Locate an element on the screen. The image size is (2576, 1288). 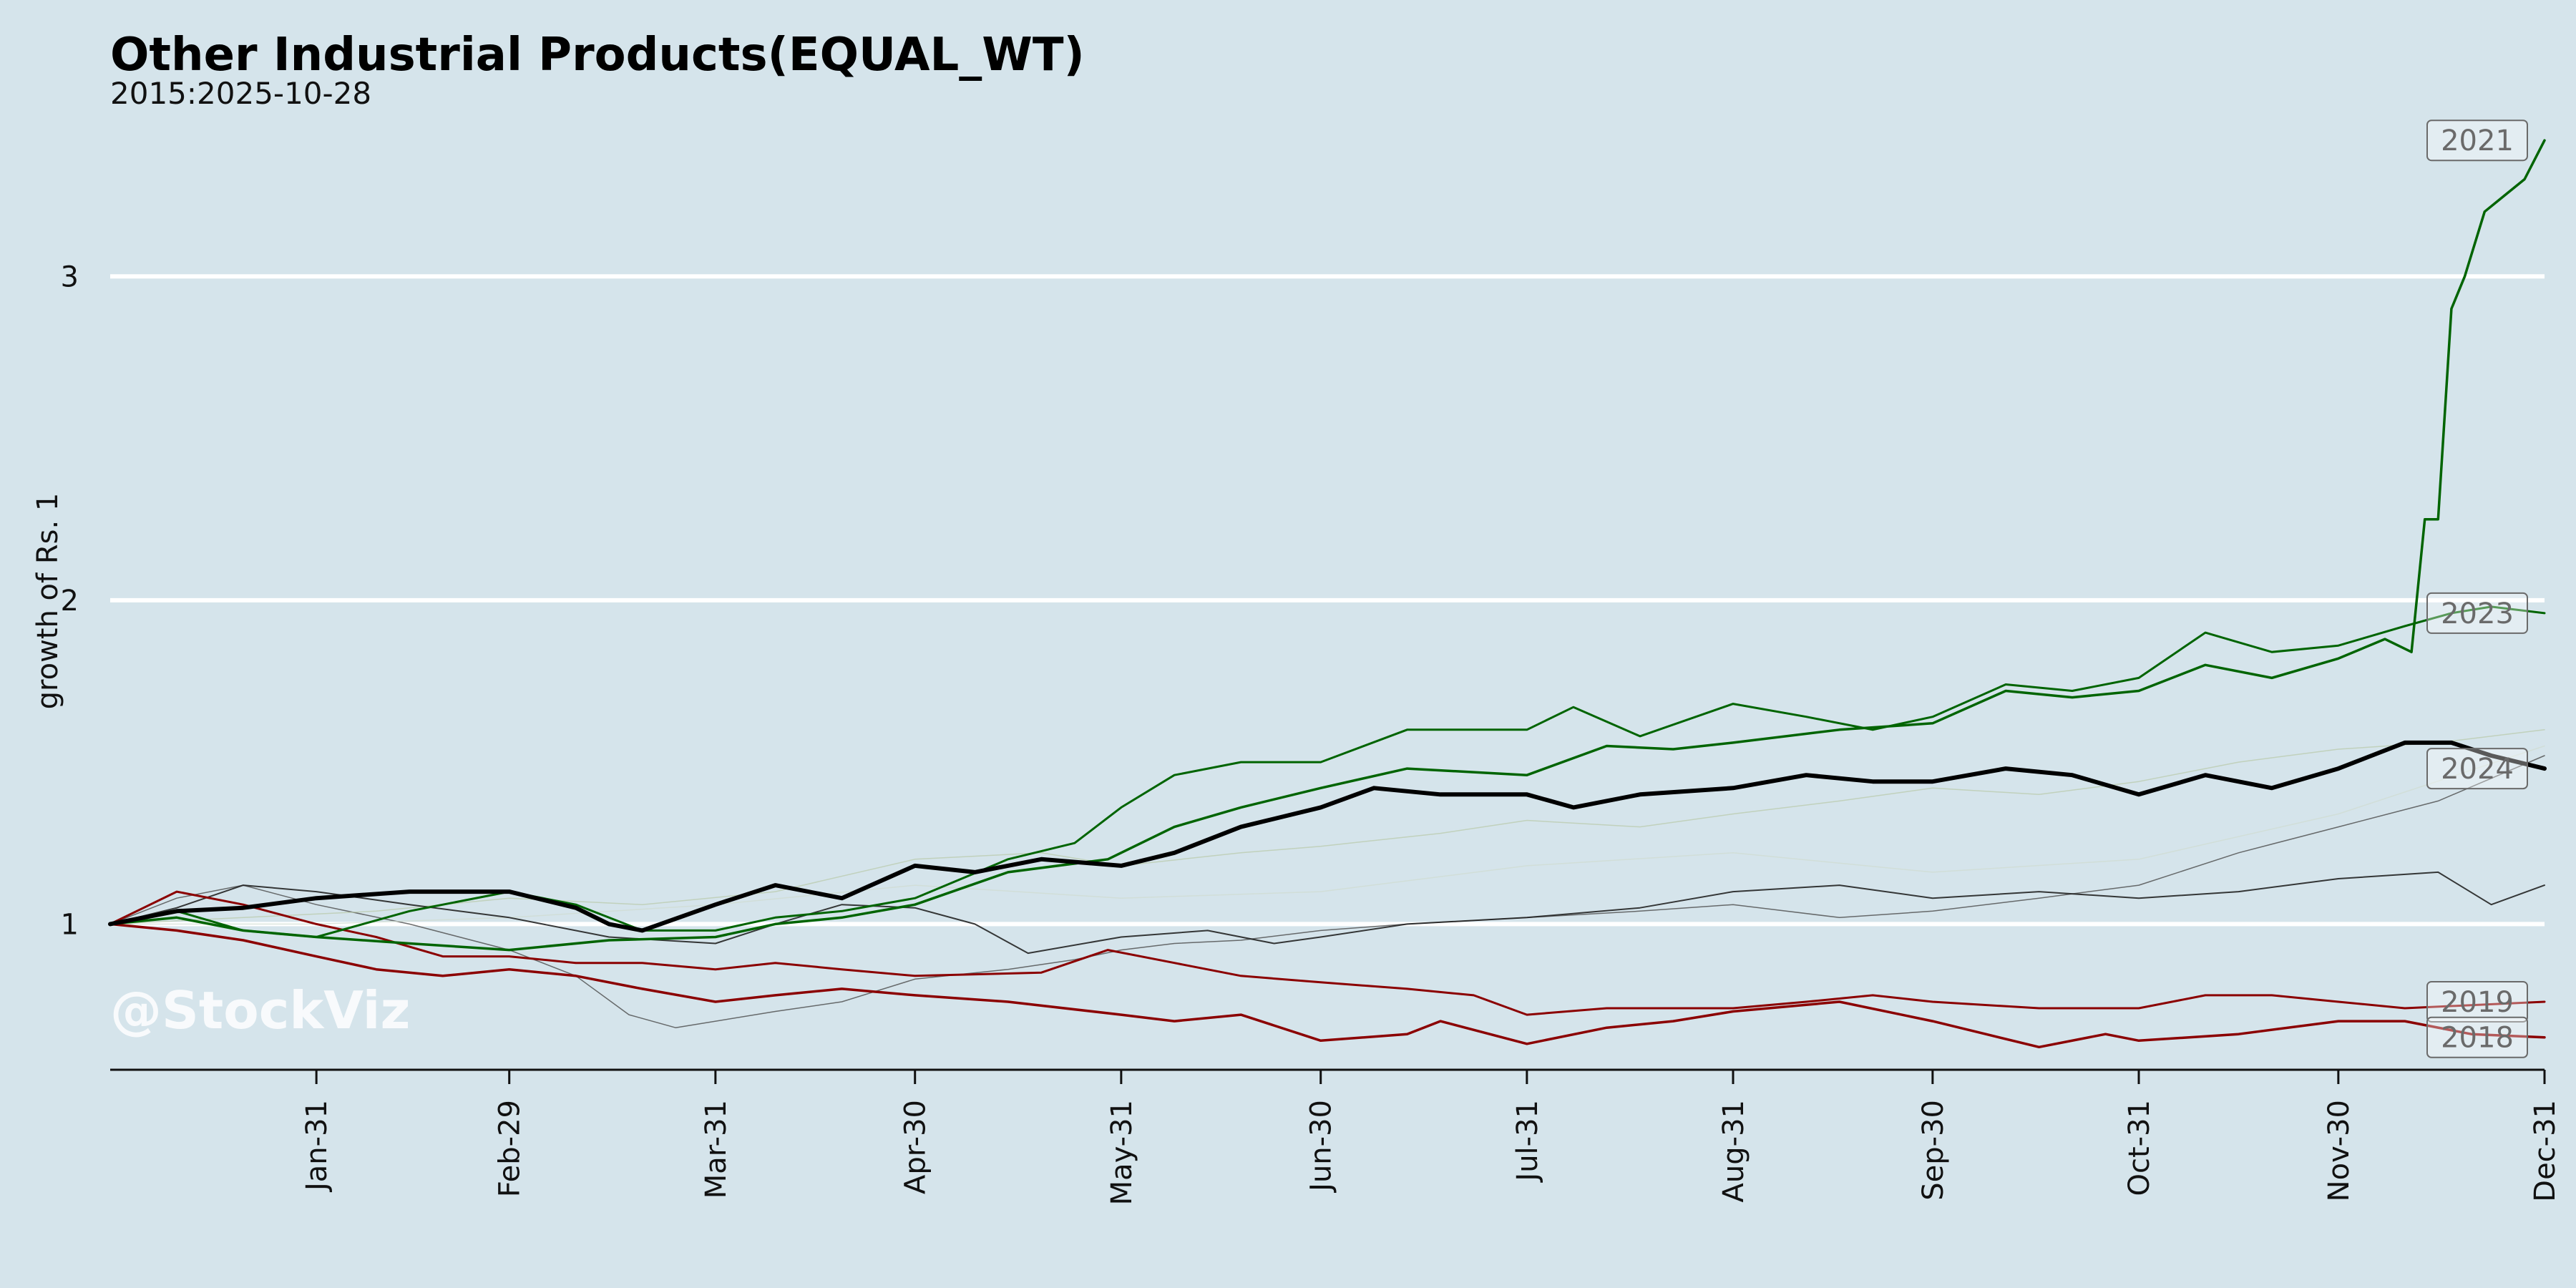
x-tick-label: Mar-31 is located at coordinates (716, 1149).